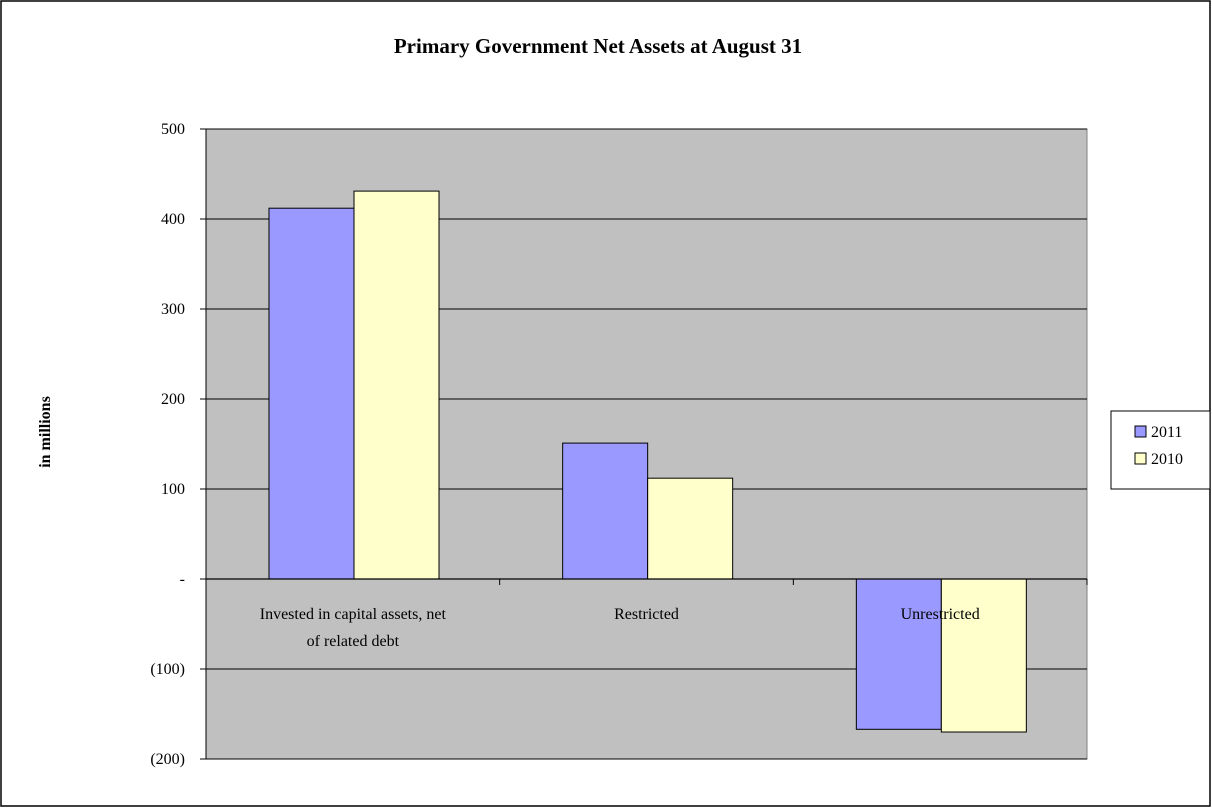 The height and width of the screenshot is (808, 1212). Describe the element at coordinates (167, 669) in the screenshot. I see `y-tick-label: (100)` at that location.